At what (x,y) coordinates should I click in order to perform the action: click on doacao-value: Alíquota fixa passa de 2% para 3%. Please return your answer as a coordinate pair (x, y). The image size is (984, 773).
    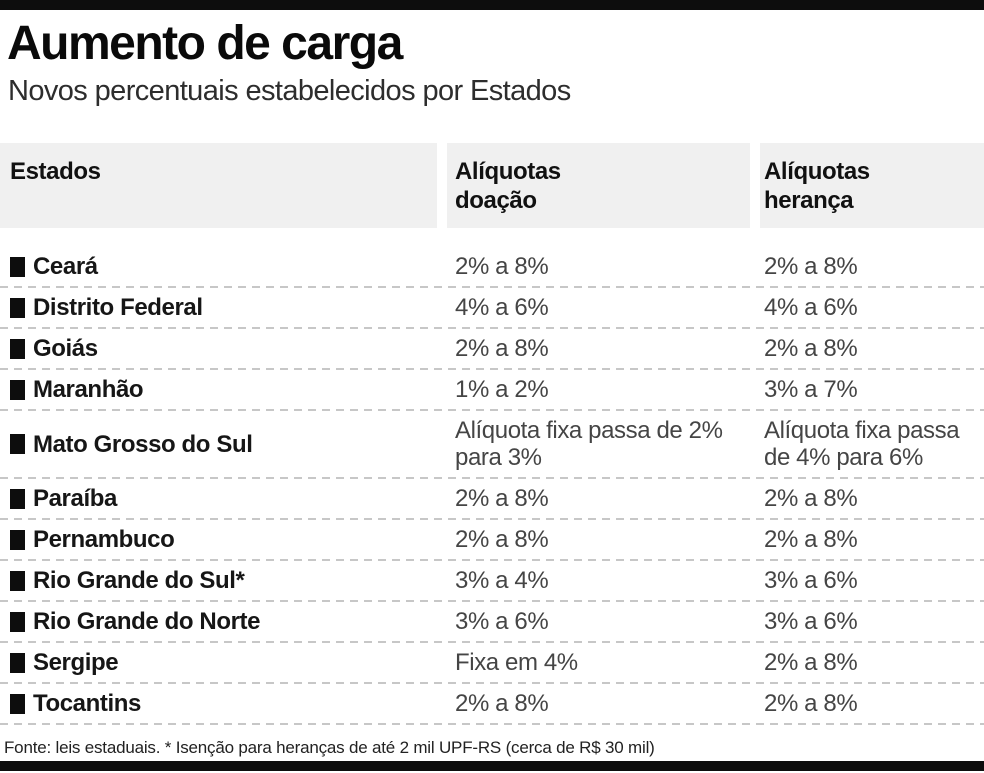
    Looking at the image, I should click on (589, 444).